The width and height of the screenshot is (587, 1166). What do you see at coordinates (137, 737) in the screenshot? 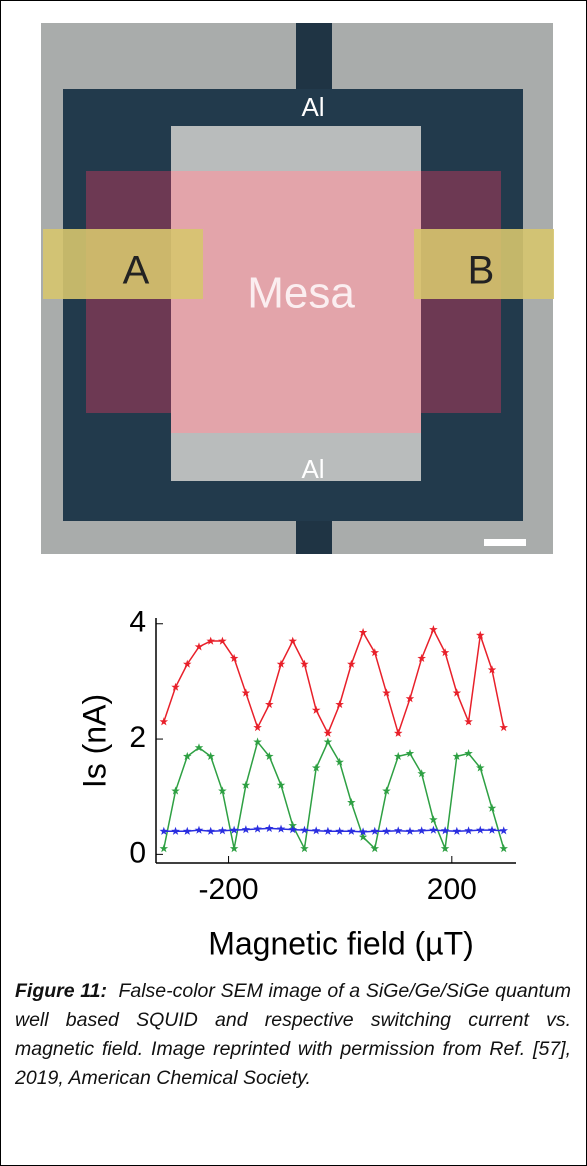
I see `y-tick-label: 2` at bounding box center [137, 737].